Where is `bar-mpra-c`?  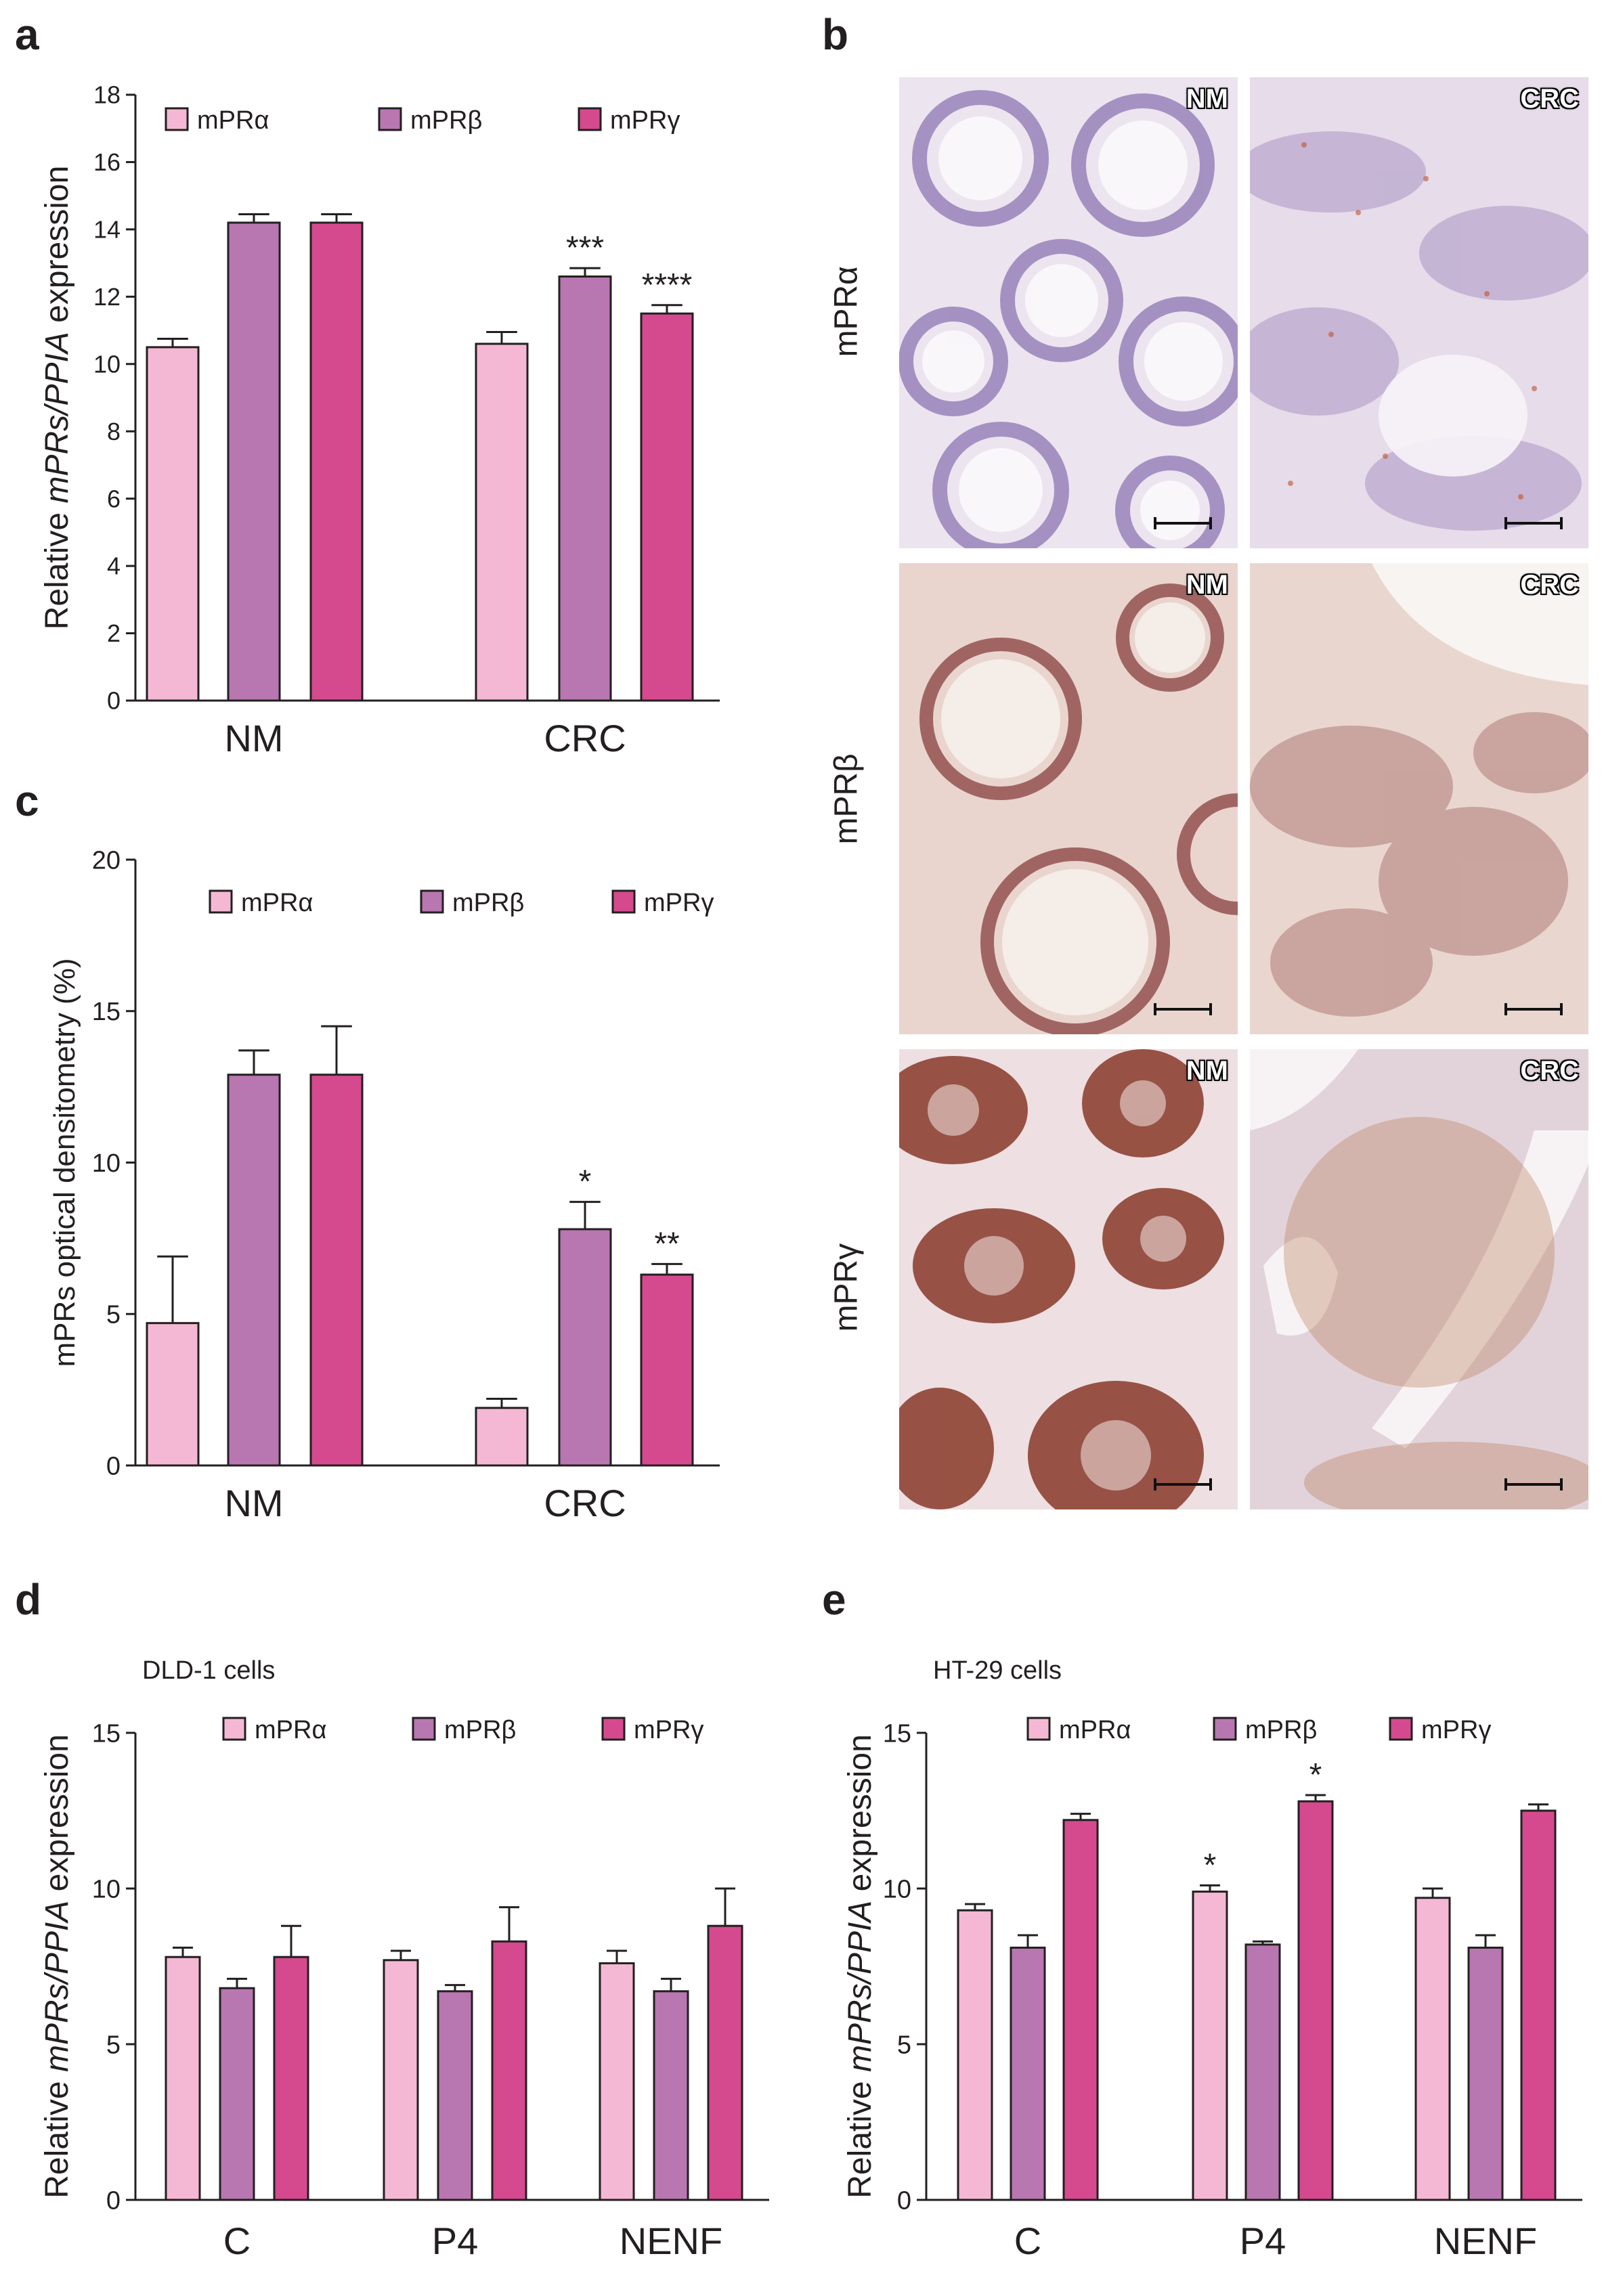
bar-mpra-c is located at coordinates (975, 2055).